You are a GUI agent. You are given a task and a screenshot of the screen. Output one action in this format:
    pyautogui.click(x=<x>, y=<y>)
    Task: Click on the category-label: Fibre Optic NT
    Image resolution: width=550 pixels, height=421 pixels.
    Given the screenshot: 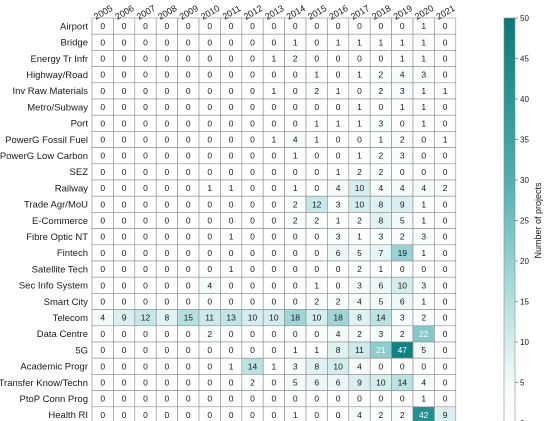 What is the action you would take?
    pyautogui.click(x=57, y=237)
    